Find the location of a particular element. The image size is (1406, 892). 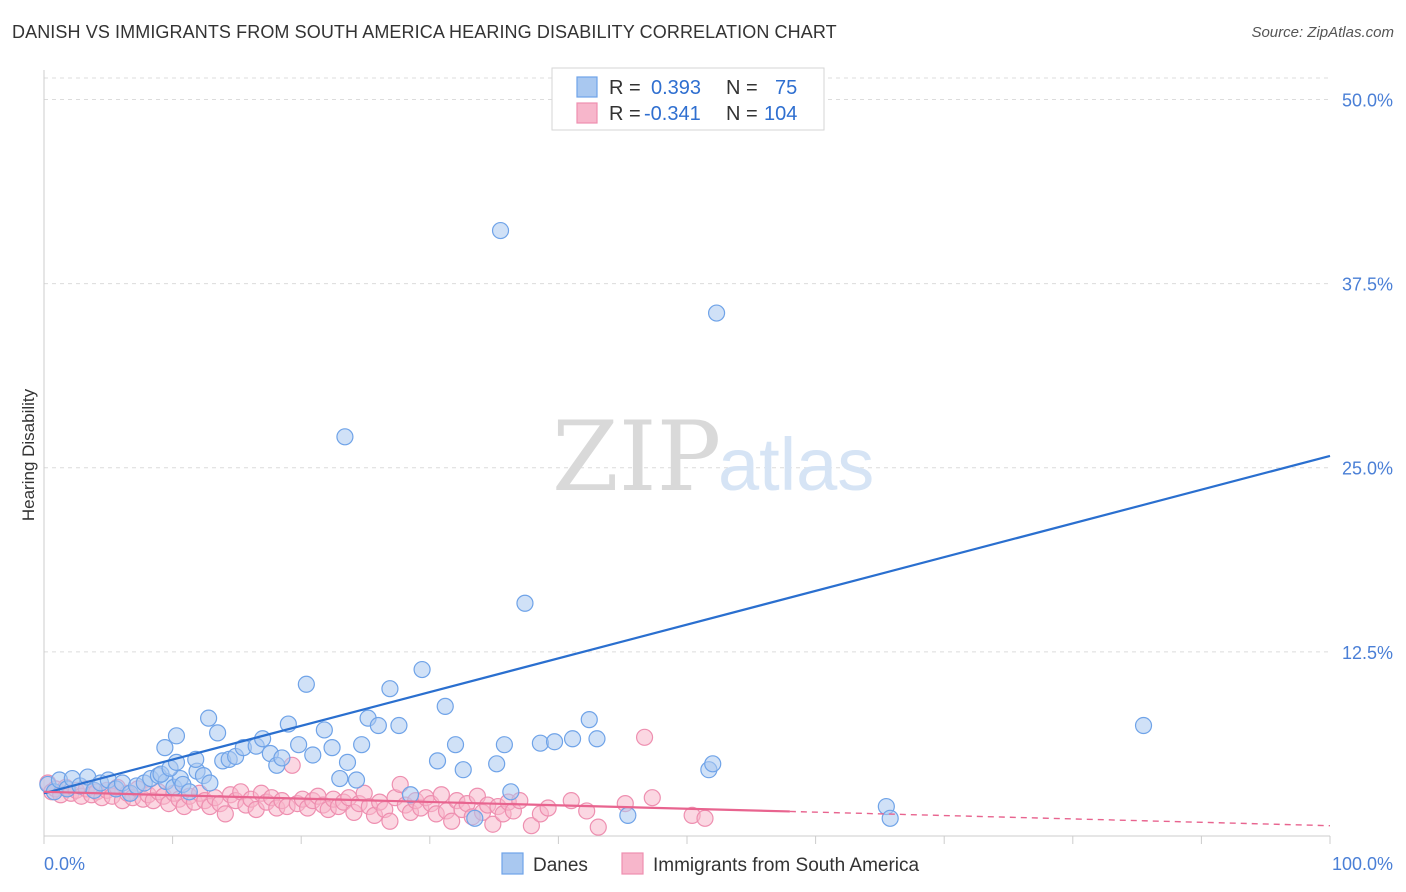

y-tick-label-0: 12.5% is located at coordinates (1367, 653).